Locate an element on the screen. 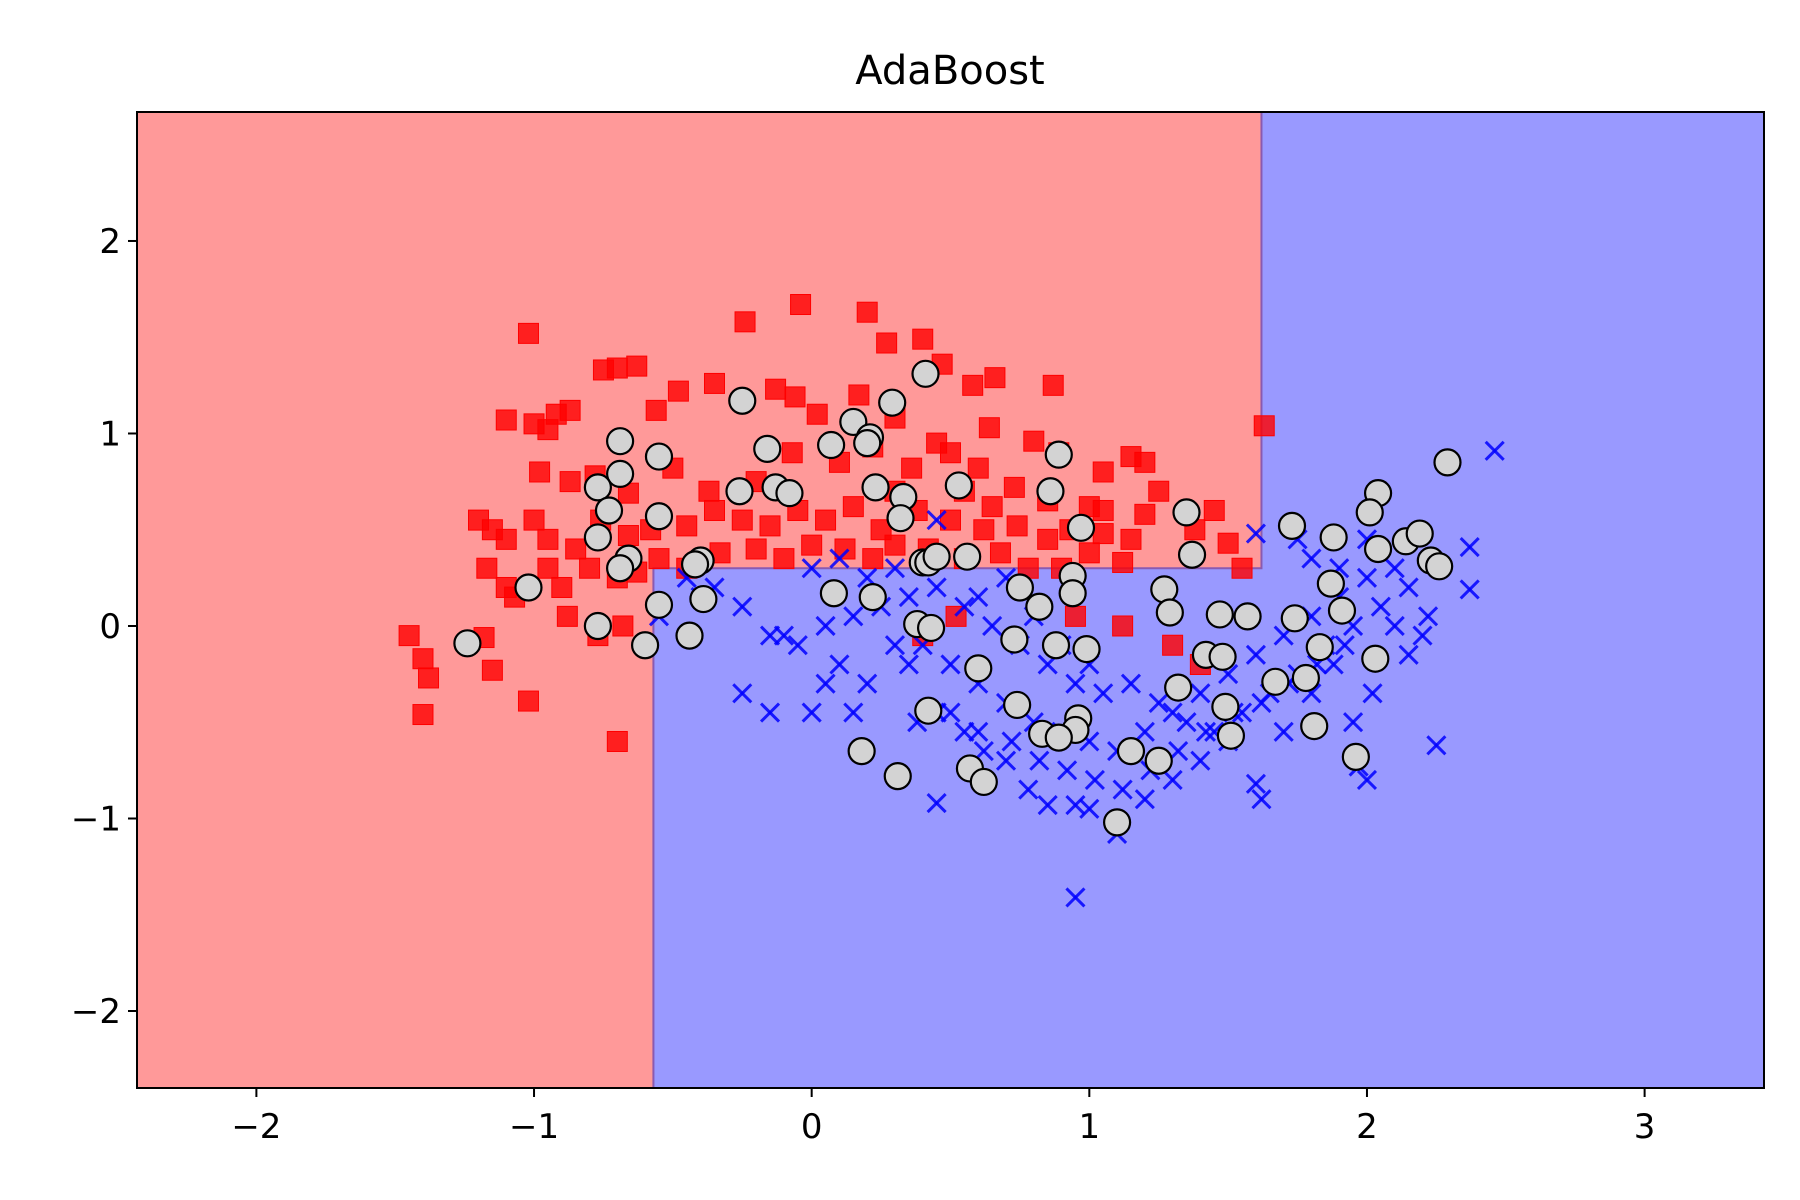 The height and width of the screenshot is (1200, 1800). y-tick-label: 2 is located at coordinates (110, 242).